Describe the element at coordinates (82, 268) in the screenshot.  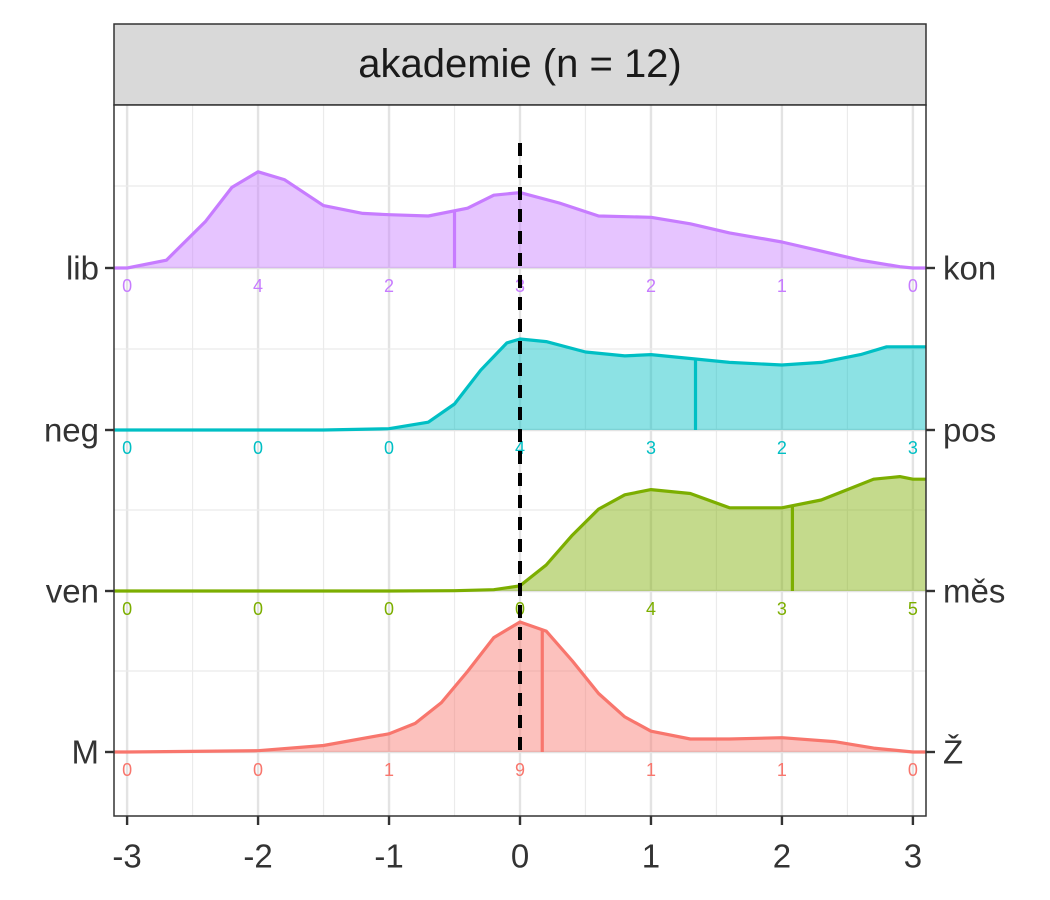
I see `left-category-label: lib` at that location.